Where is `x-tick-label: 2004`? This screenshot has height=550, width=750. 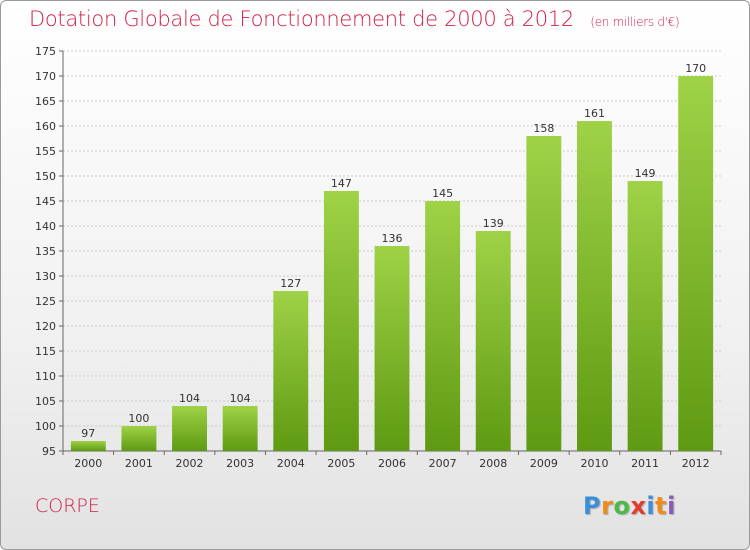
x-tick-label: 2004 is located at coordinates (291, 463).